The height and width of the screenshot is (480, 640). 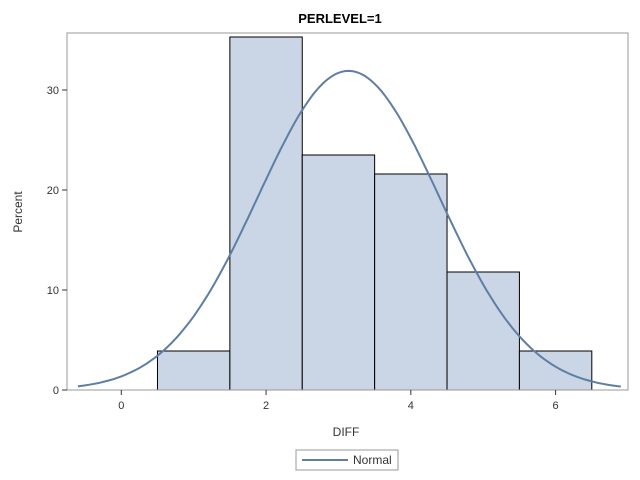 I want to click on x-tick-label: 2, so click(x=266, y=406).